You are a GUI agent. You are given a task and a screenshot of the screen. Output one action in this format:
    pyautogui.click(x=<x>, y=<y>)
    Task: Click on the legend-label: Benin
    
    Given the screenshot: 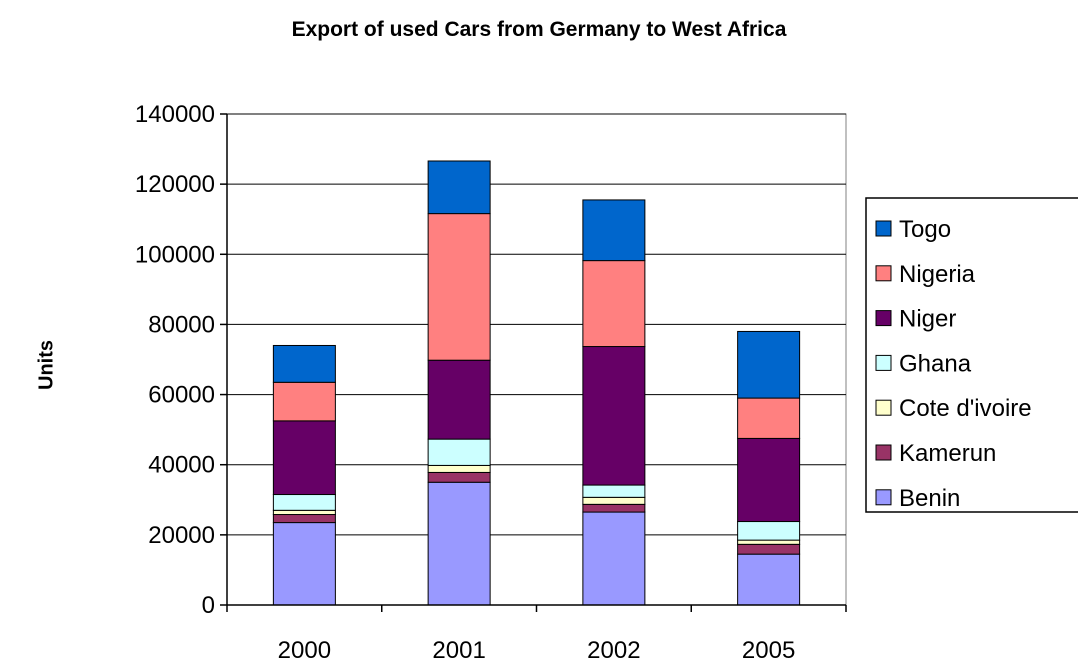 What is the action you would take?
    pyautogui.click(x=929, y=498)
    